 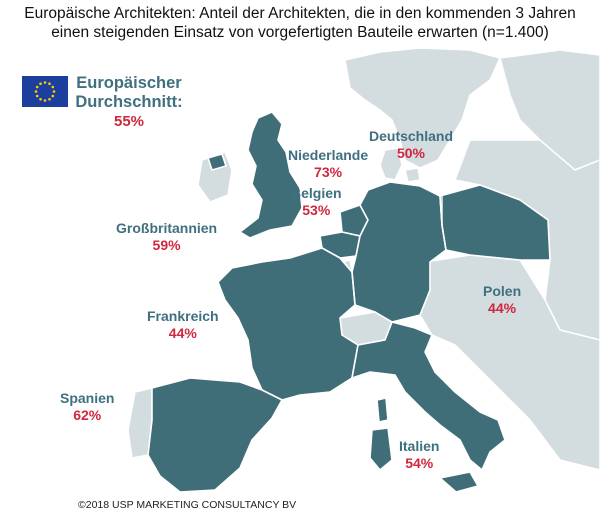 I want to click on country-value: 62%, so click(x=87, y=415).